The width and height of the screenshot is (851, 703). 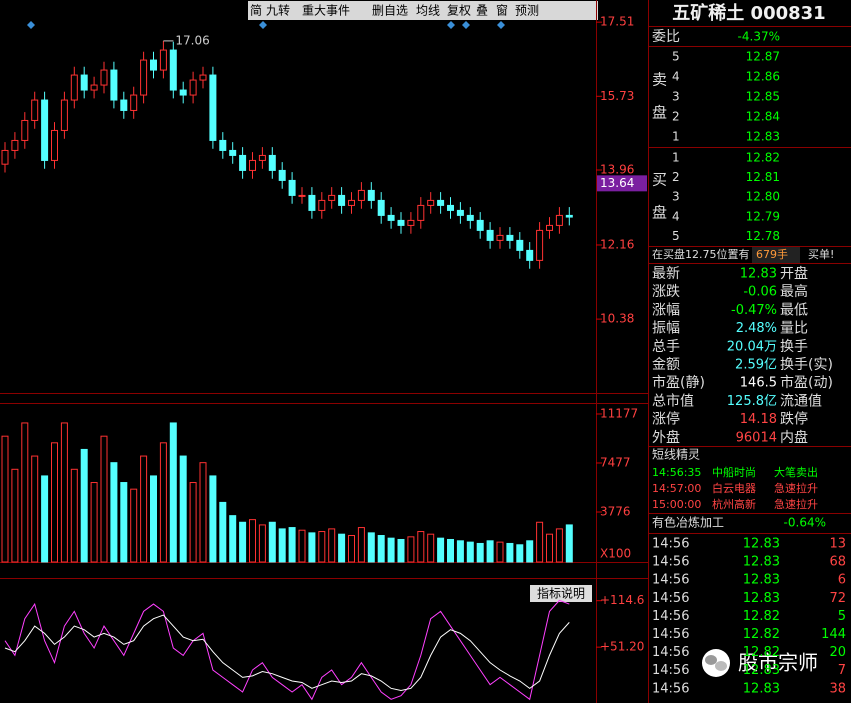 What do you see at coordinates (842, 580) in the screenshot?
I see `tick-volume: 6` at bounding box center [842, 580].